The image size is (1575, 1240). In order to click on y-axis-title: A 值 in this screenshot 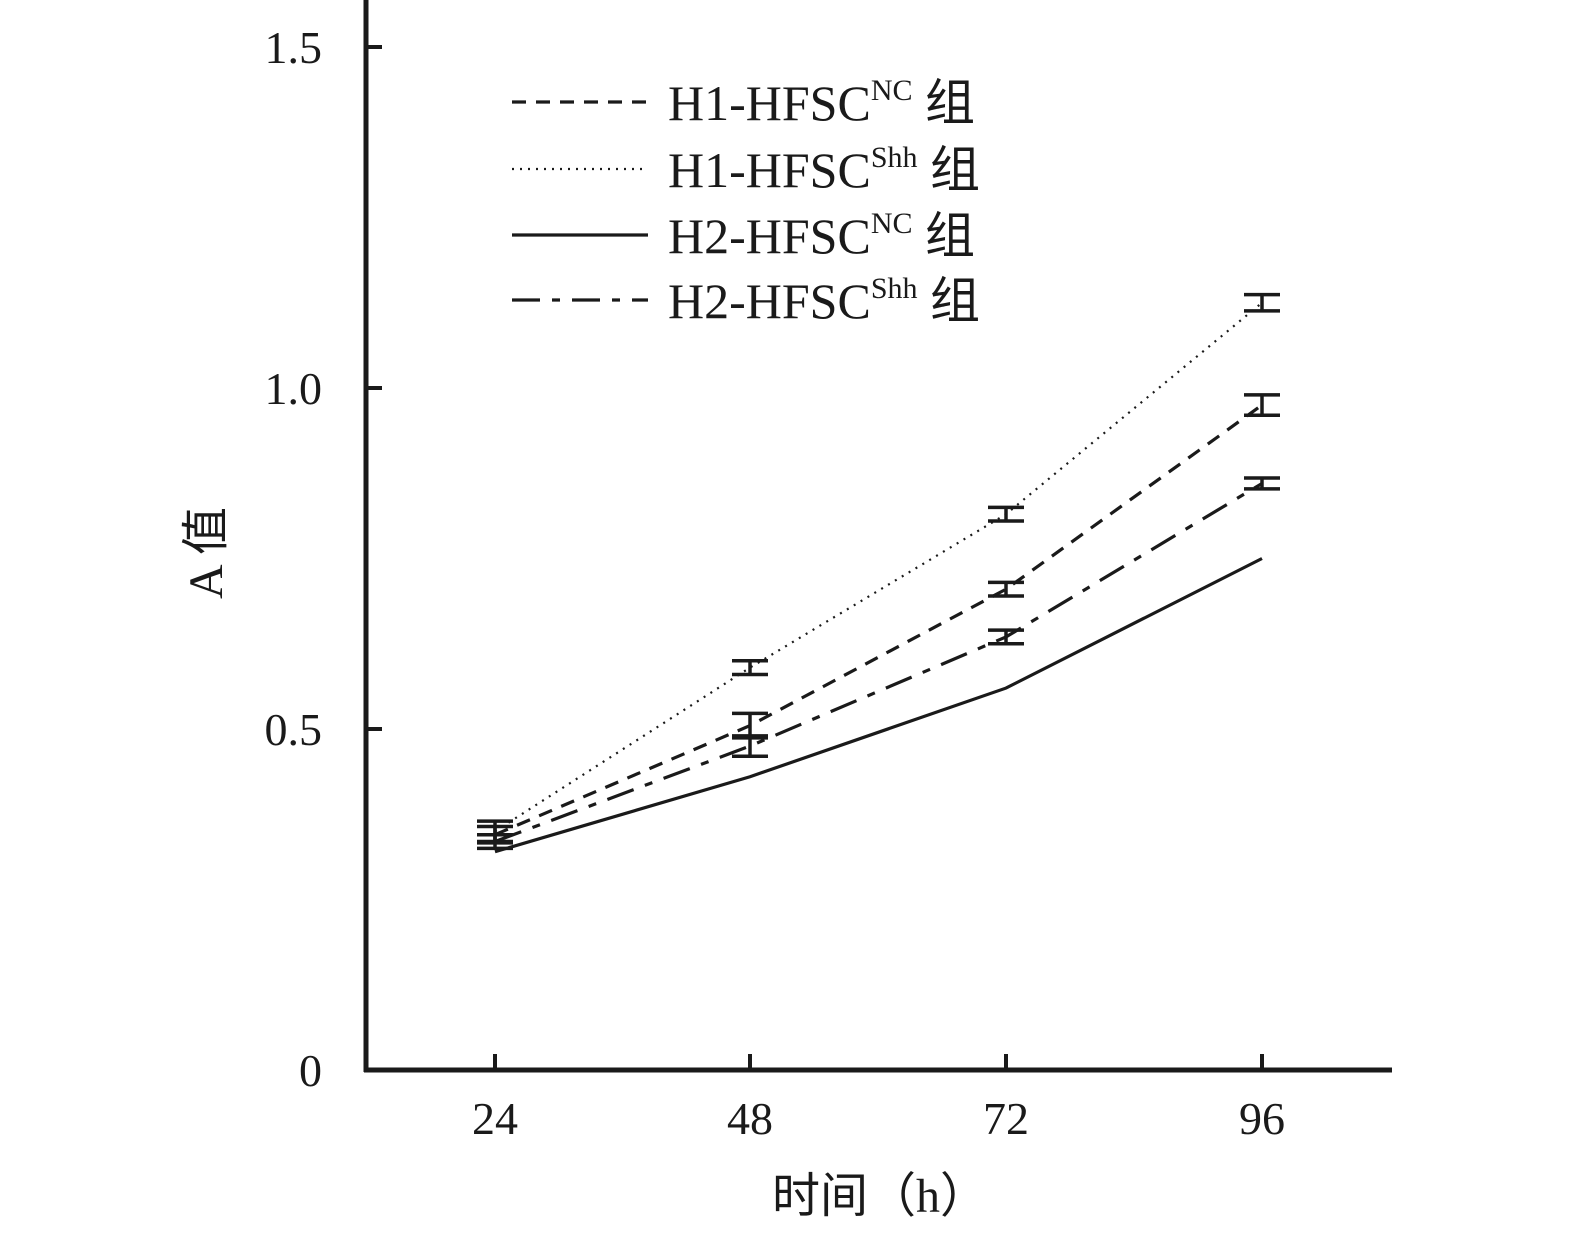, I will do `click(206, 553)`.